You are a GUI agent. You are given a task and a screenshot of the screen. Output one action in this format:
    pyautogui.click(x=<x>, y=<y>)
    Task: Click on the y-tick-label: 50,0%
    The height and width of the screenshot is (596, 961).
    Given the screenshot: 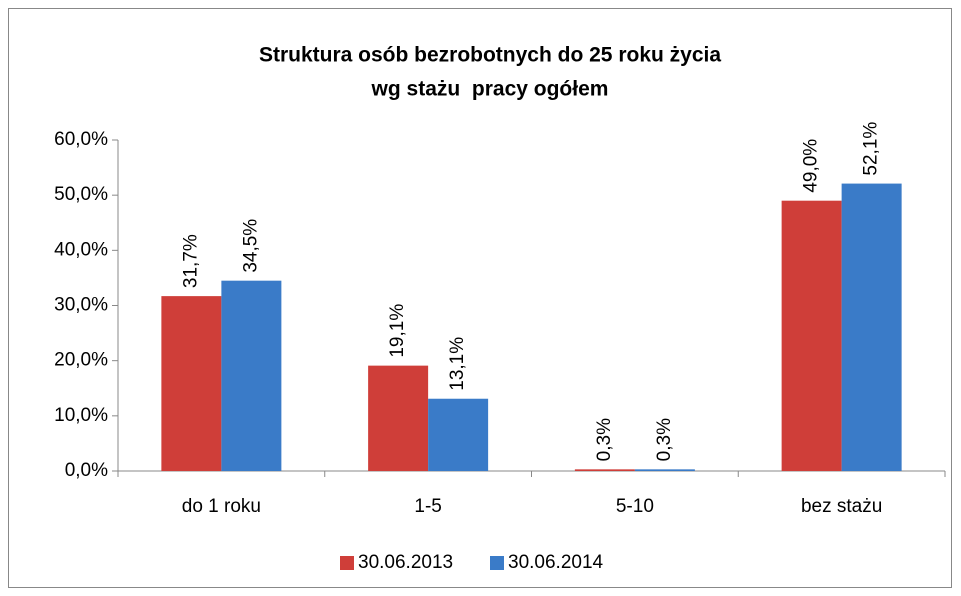 What is the action you would take?
    pyautogui.click(x=81, y=194)
    